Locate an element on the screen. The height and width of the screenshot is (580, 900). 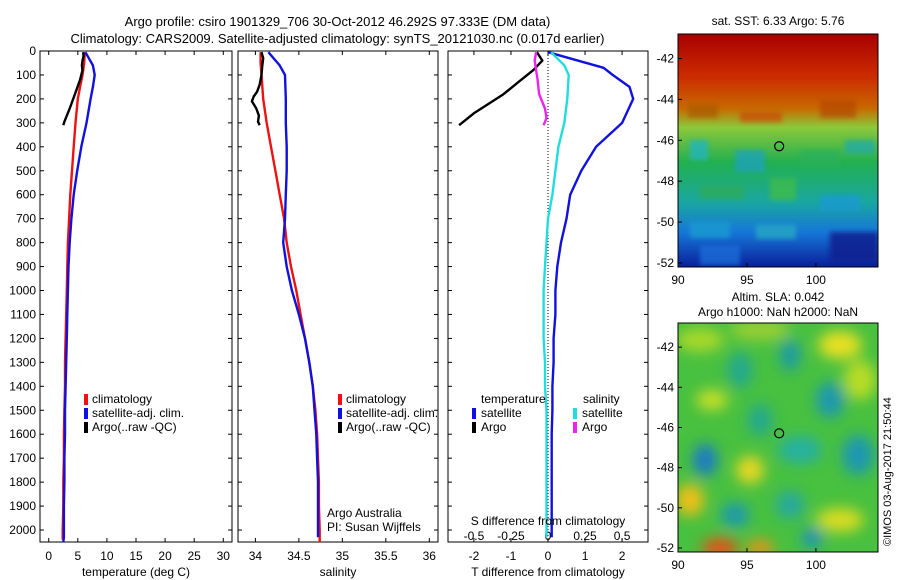
y-tick-label: 400 is located at coordinates (26, 147).